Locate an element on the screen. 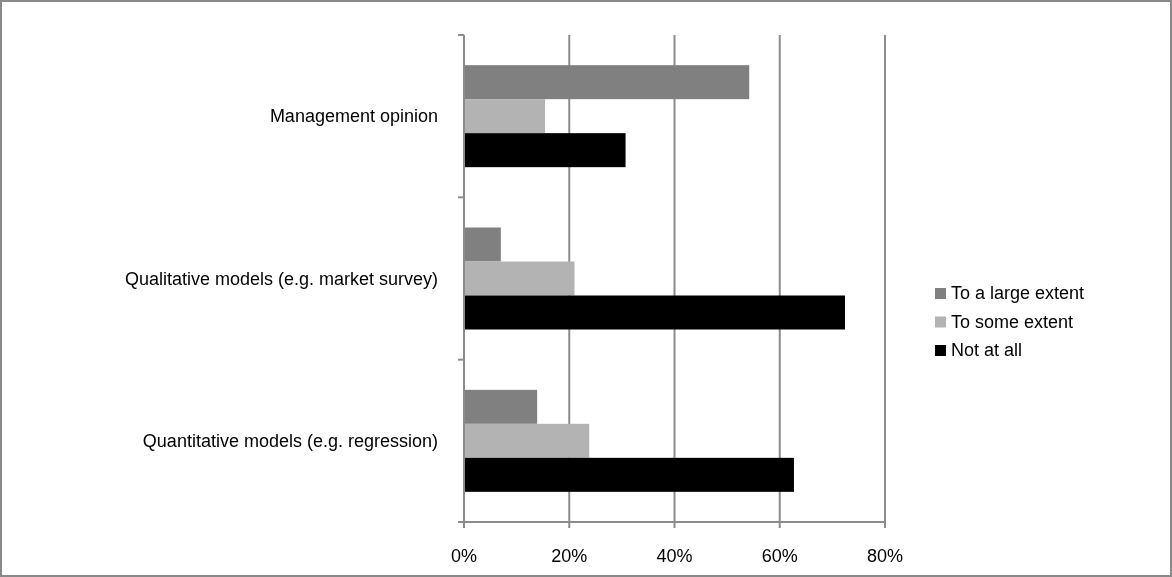  y-tick-label: Quantitative models (e.g. regression) is located at coordinates (290, 440).